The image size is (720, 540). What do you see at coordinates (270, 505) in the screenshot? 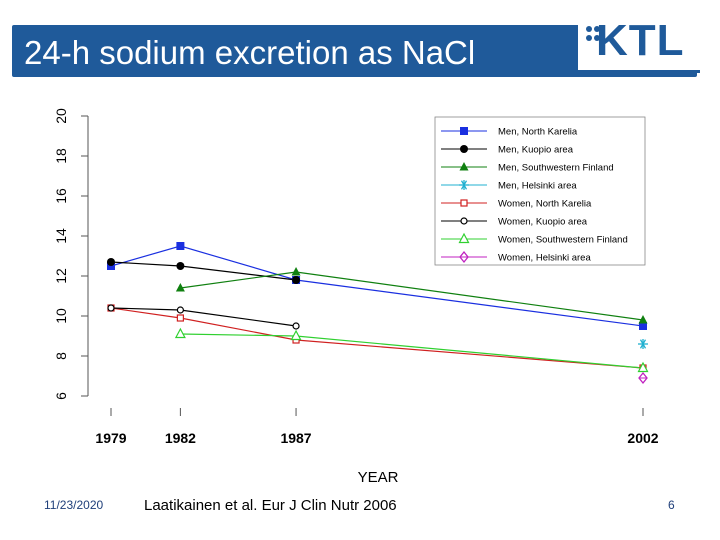
I see `footer-citation: Laatikainen et al. Eur J Clin Nutr 2006` at bounding box center [270, 505].